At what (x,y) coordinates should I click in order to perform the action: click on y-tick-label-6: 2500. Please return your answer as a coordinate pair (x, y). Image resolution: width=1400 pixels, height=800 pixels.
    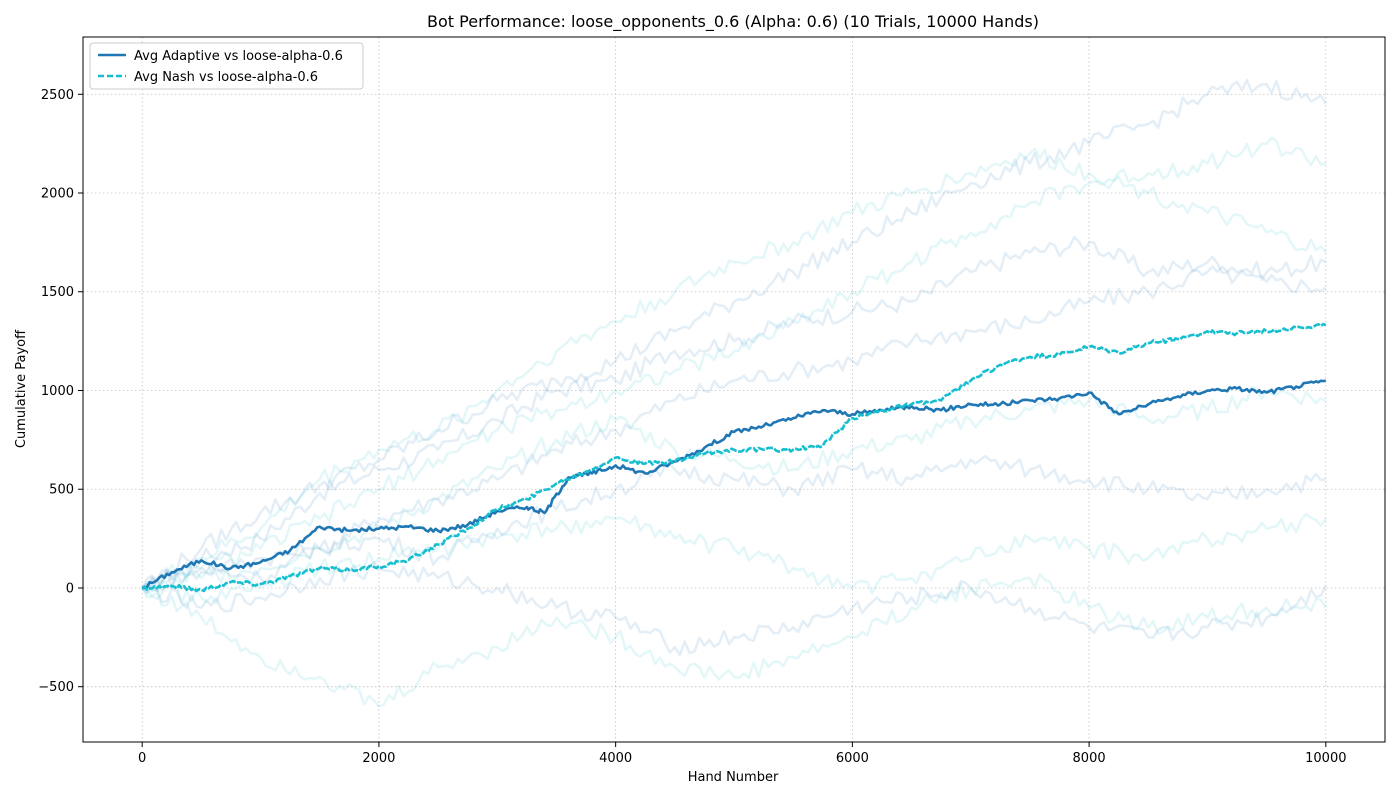
    Looking at the image, I should click on (57, 95).